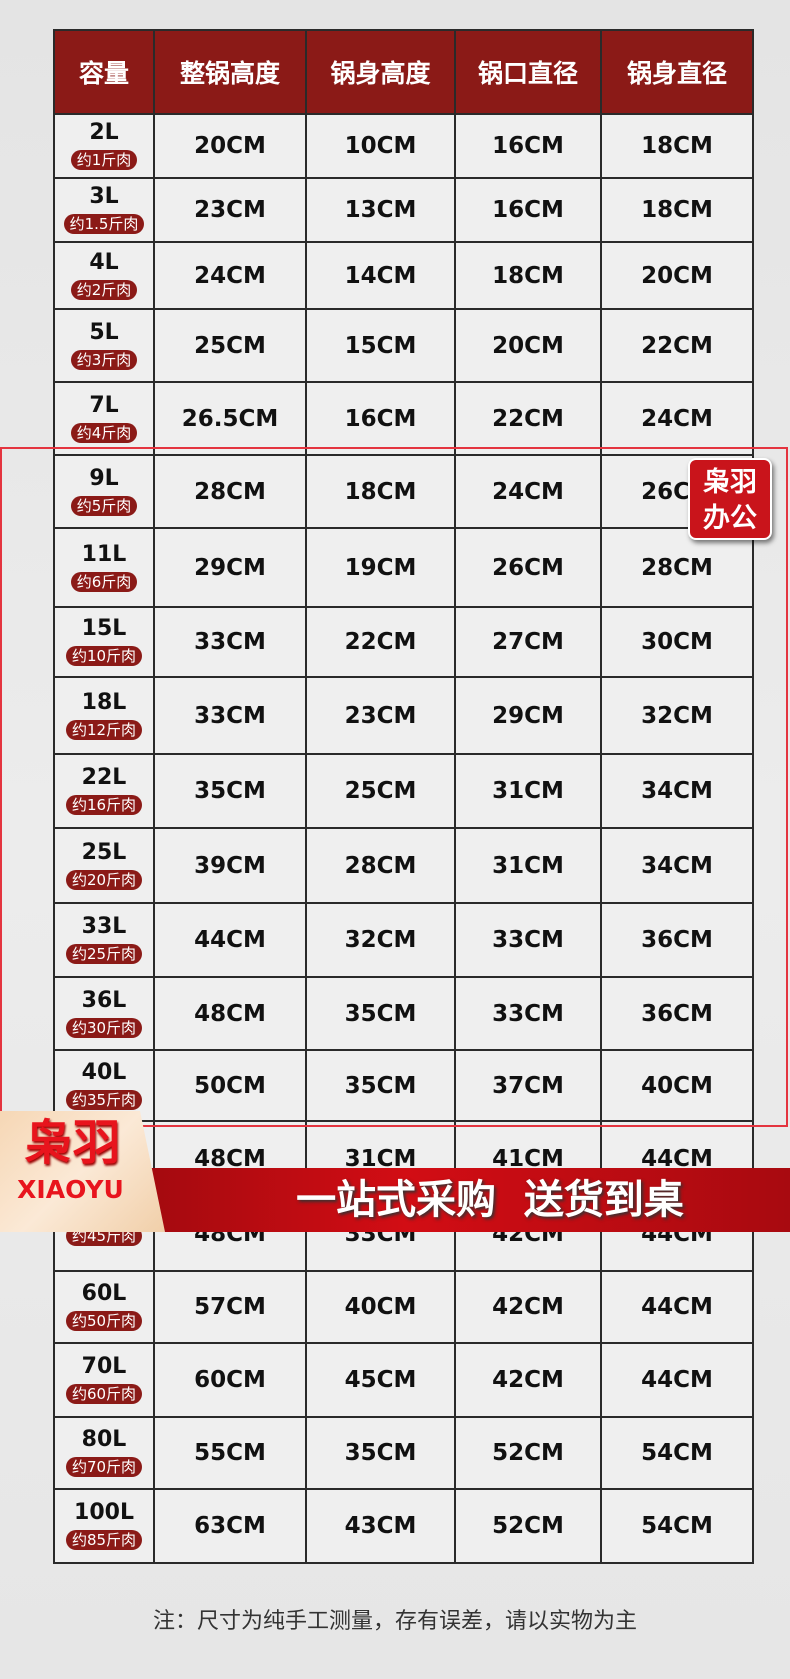 This screenshot has width=790, height=1679. I want to click on meat-badge: 约1斤肉, so click(104, 160).